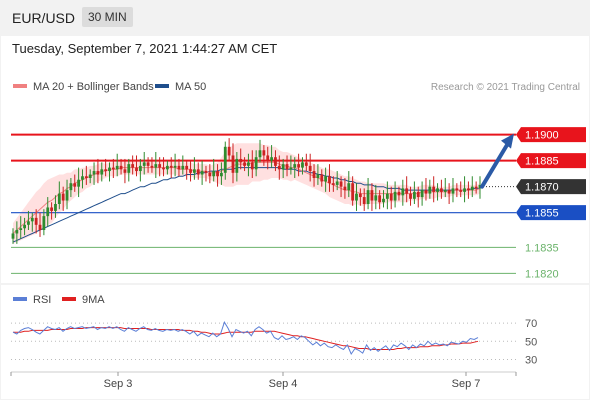  Describe the element at coordinates (44, 18) in the screenshot. I see `instrument-title: EUR/USD` at that location.